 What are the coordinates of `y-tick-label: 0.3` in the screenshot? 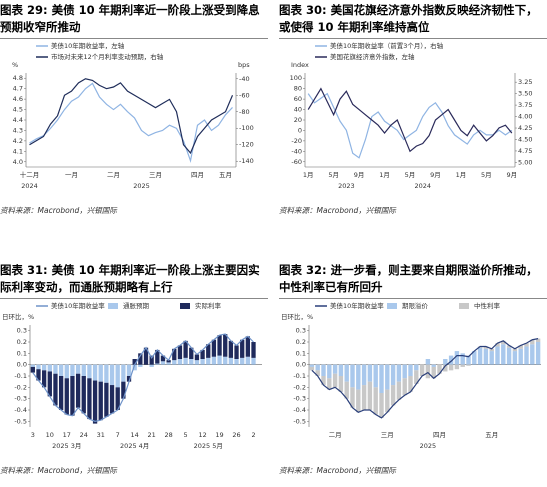 It's located at (22, 331).